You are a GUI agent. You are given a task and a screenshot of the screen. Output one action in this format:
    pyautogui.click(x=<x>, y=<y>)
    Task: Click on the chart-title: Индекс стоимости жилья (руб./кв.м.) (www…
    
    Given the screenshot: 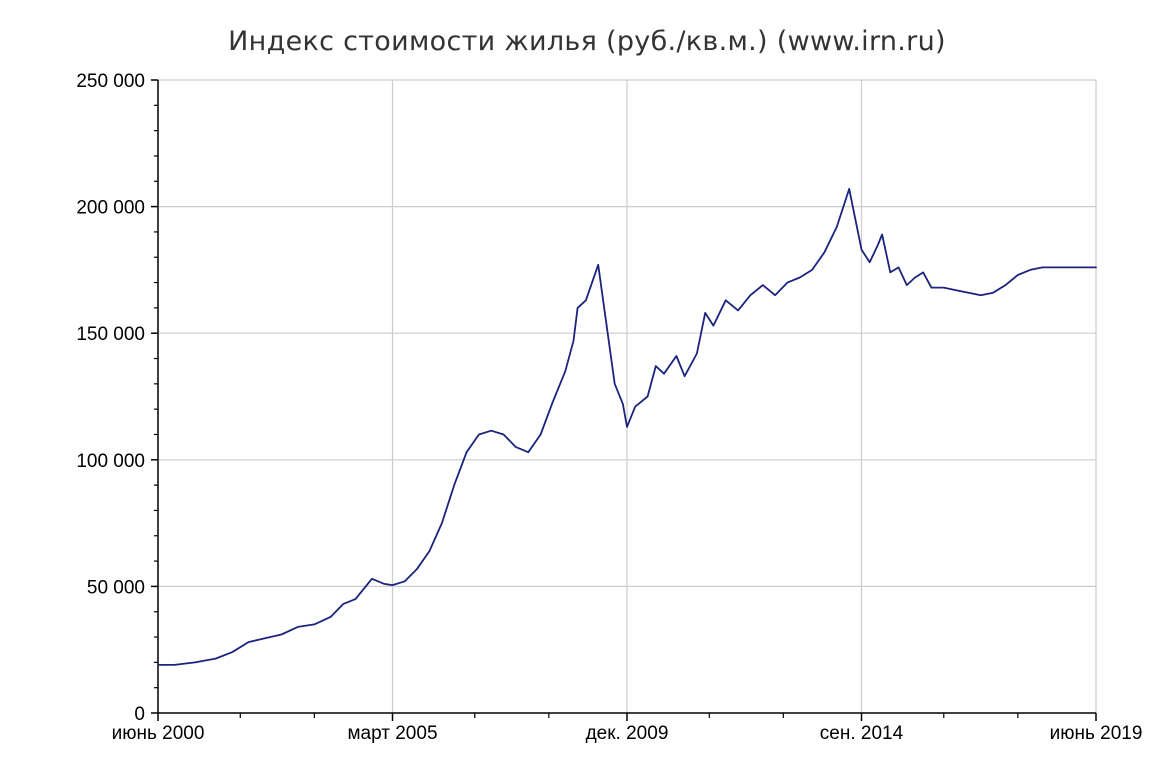 What is the action you would take?
    pyautogui.click(x=587, y=41)
    